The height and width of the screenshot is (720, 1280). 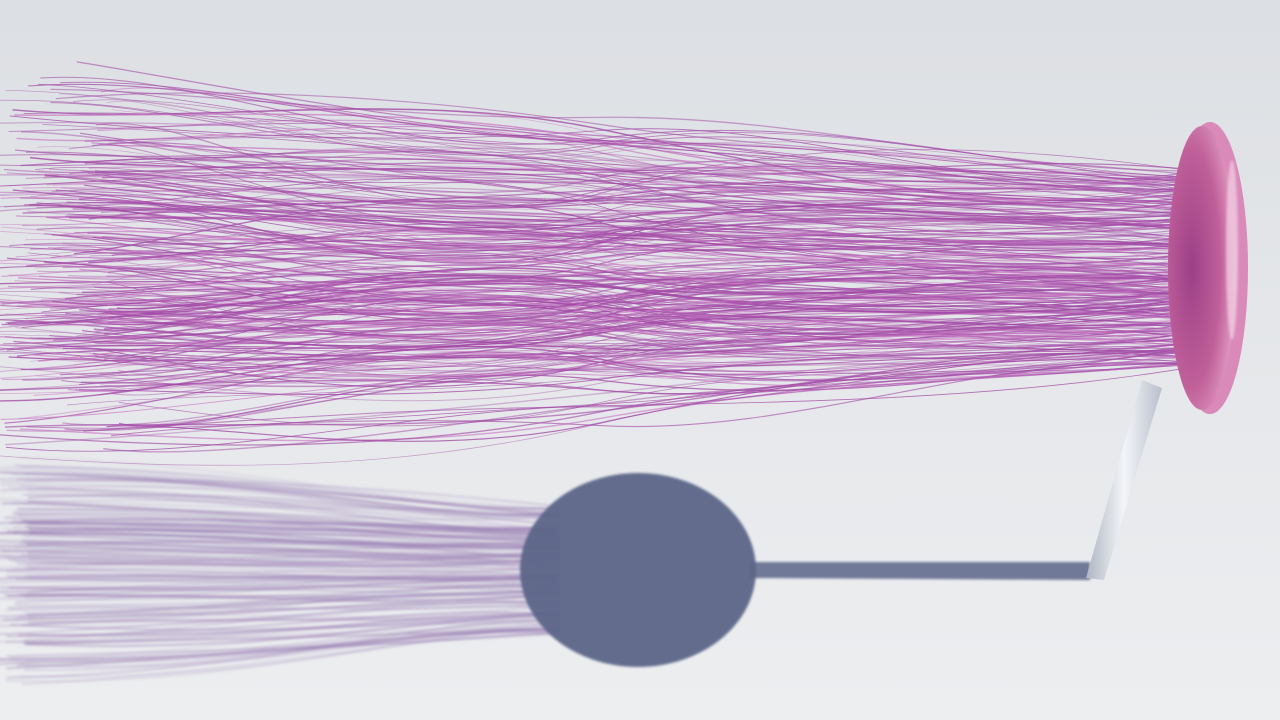 What do you see at coordinates (638, 570) in the screenshot?
I see `disc-shadow` at bounding box center [638, 570].